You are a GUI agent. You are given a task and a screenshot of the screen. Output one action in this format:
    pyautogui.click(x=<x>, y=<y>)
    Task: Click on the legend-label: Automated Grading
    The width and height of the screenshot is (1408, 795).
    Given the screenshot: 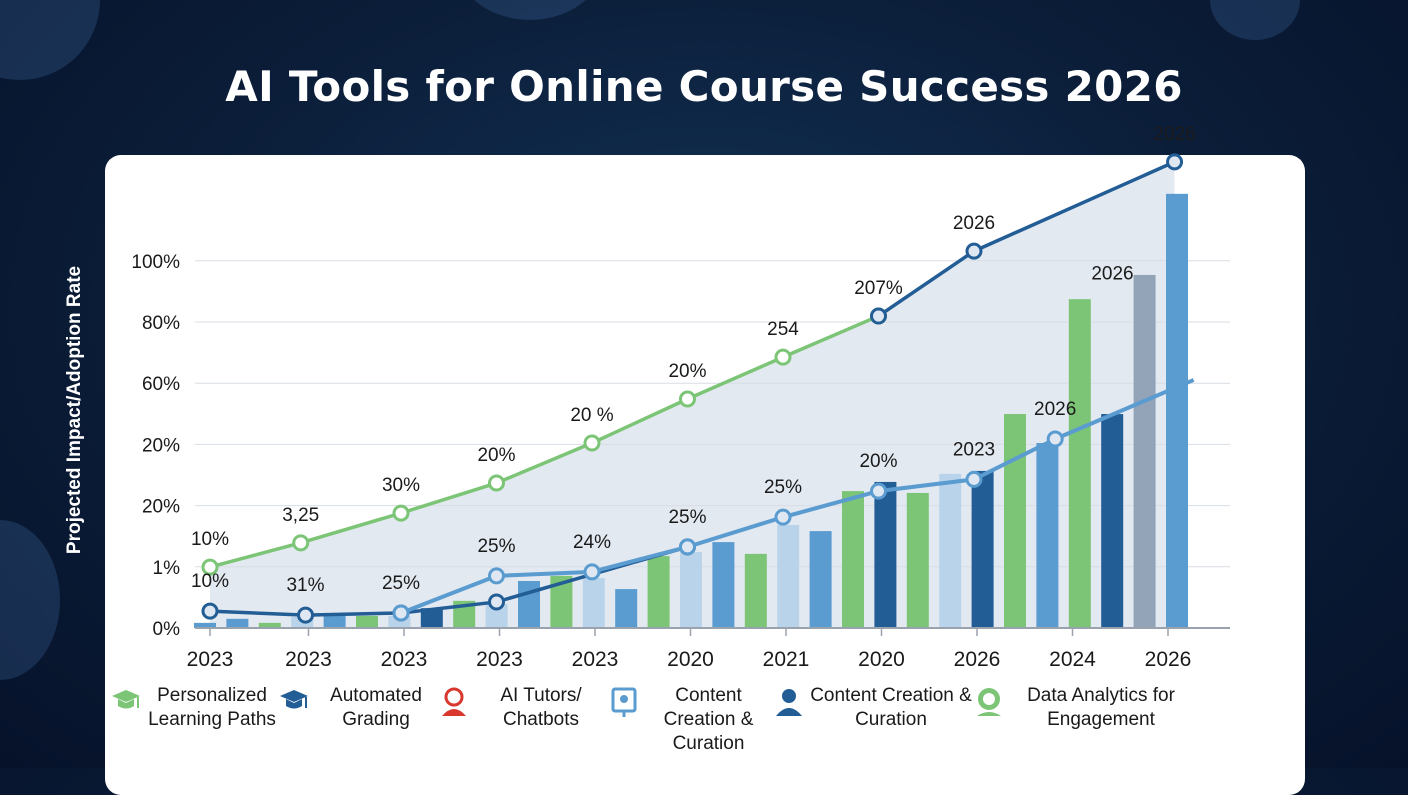 What is the action you would take?
    pyautogui.click(x=376, y=707)
    